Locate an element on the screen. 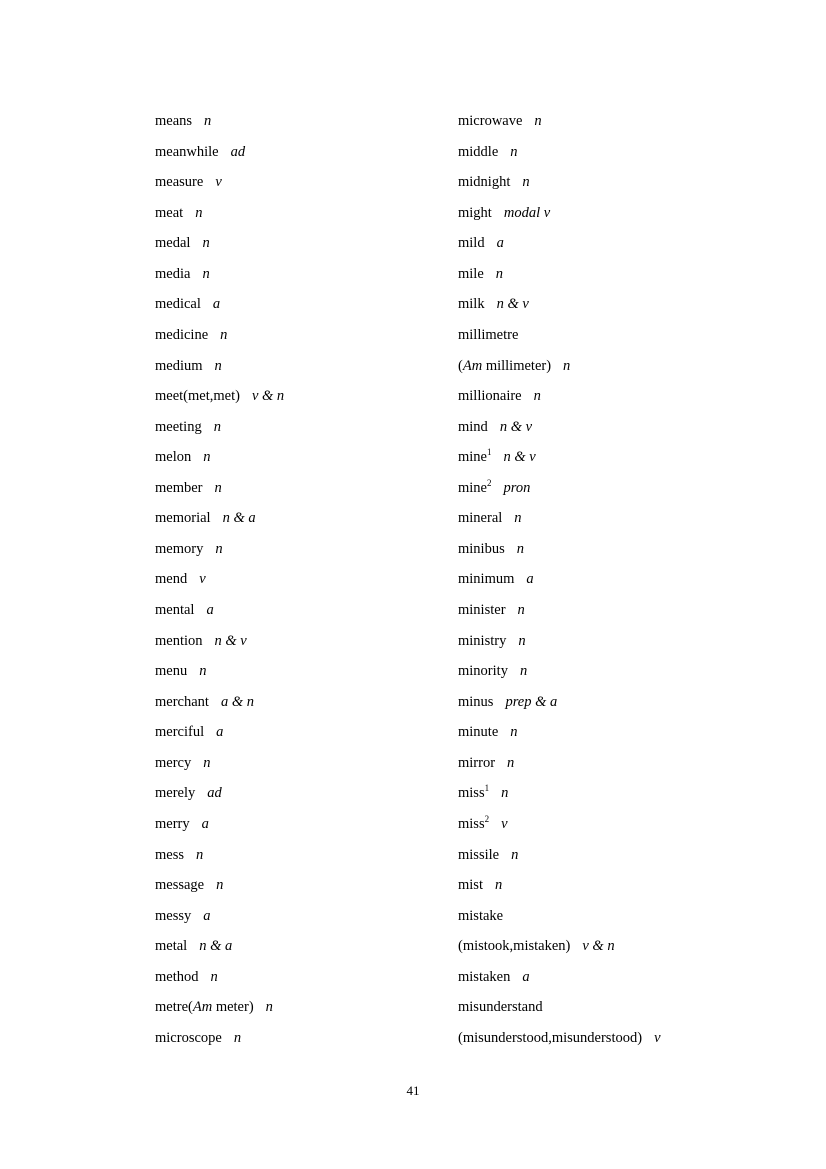 This screenshot has width=826, height=1169. pos-tag: v is located at coordinates (202, 579).